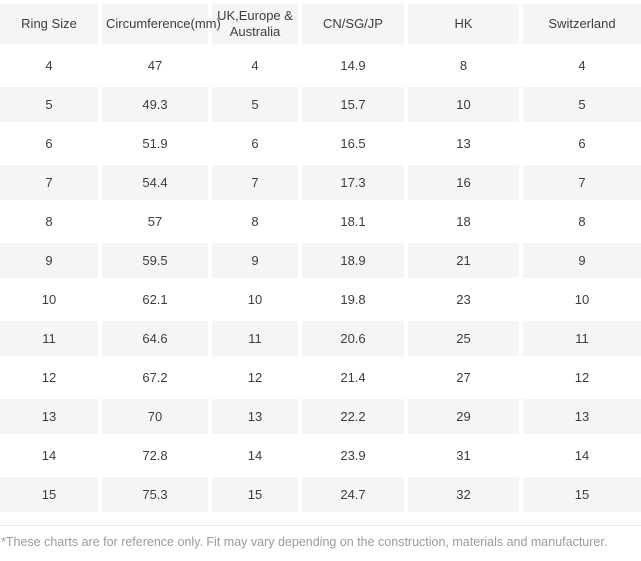 The width and height of the screenshot is (641, 561). I want to click on table-row: 13 70 13 22.2 29 13, so click(320, 416).